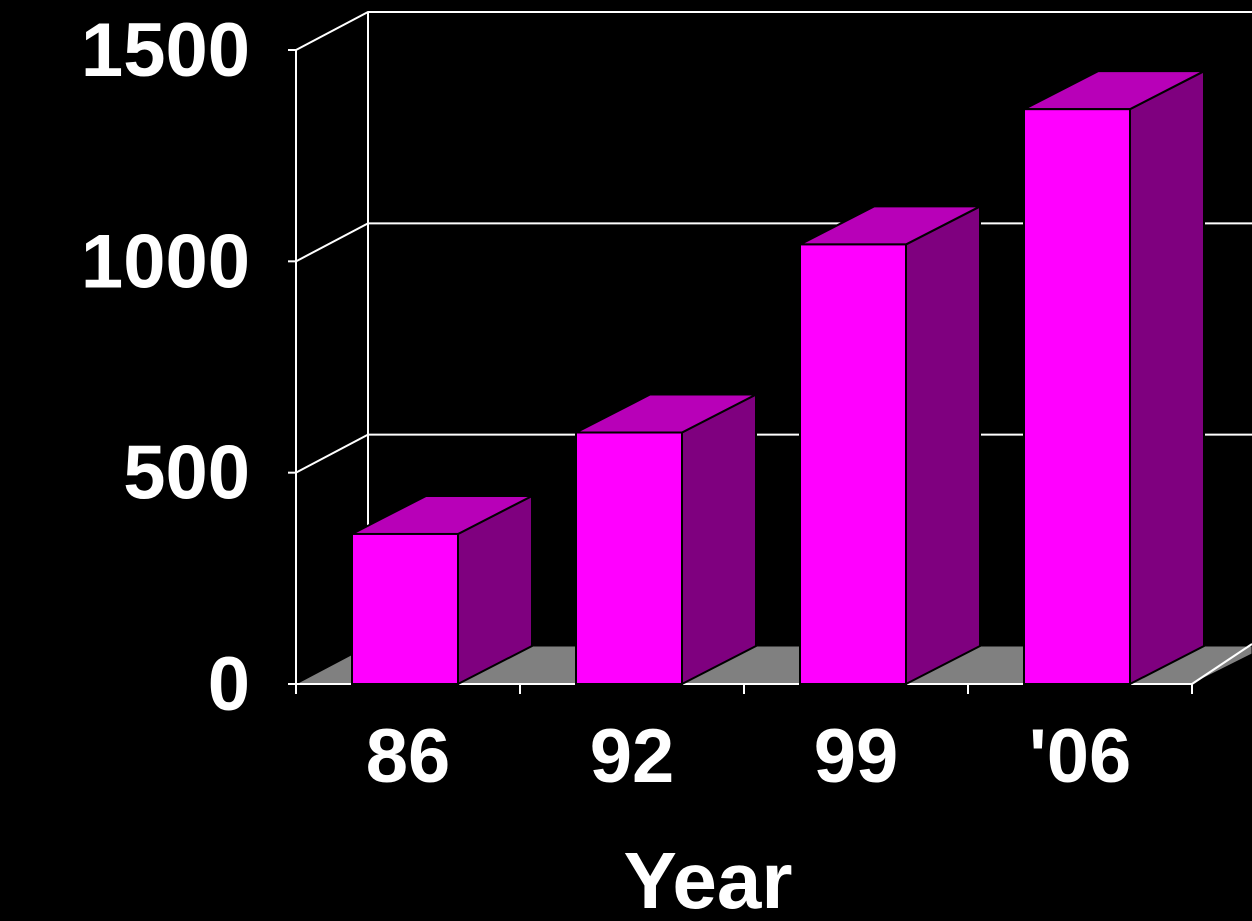  What do you see at coordinates (1221, 664) in the screenshot?
I see `floor-right-edge` at bounding box center [1221, 664].